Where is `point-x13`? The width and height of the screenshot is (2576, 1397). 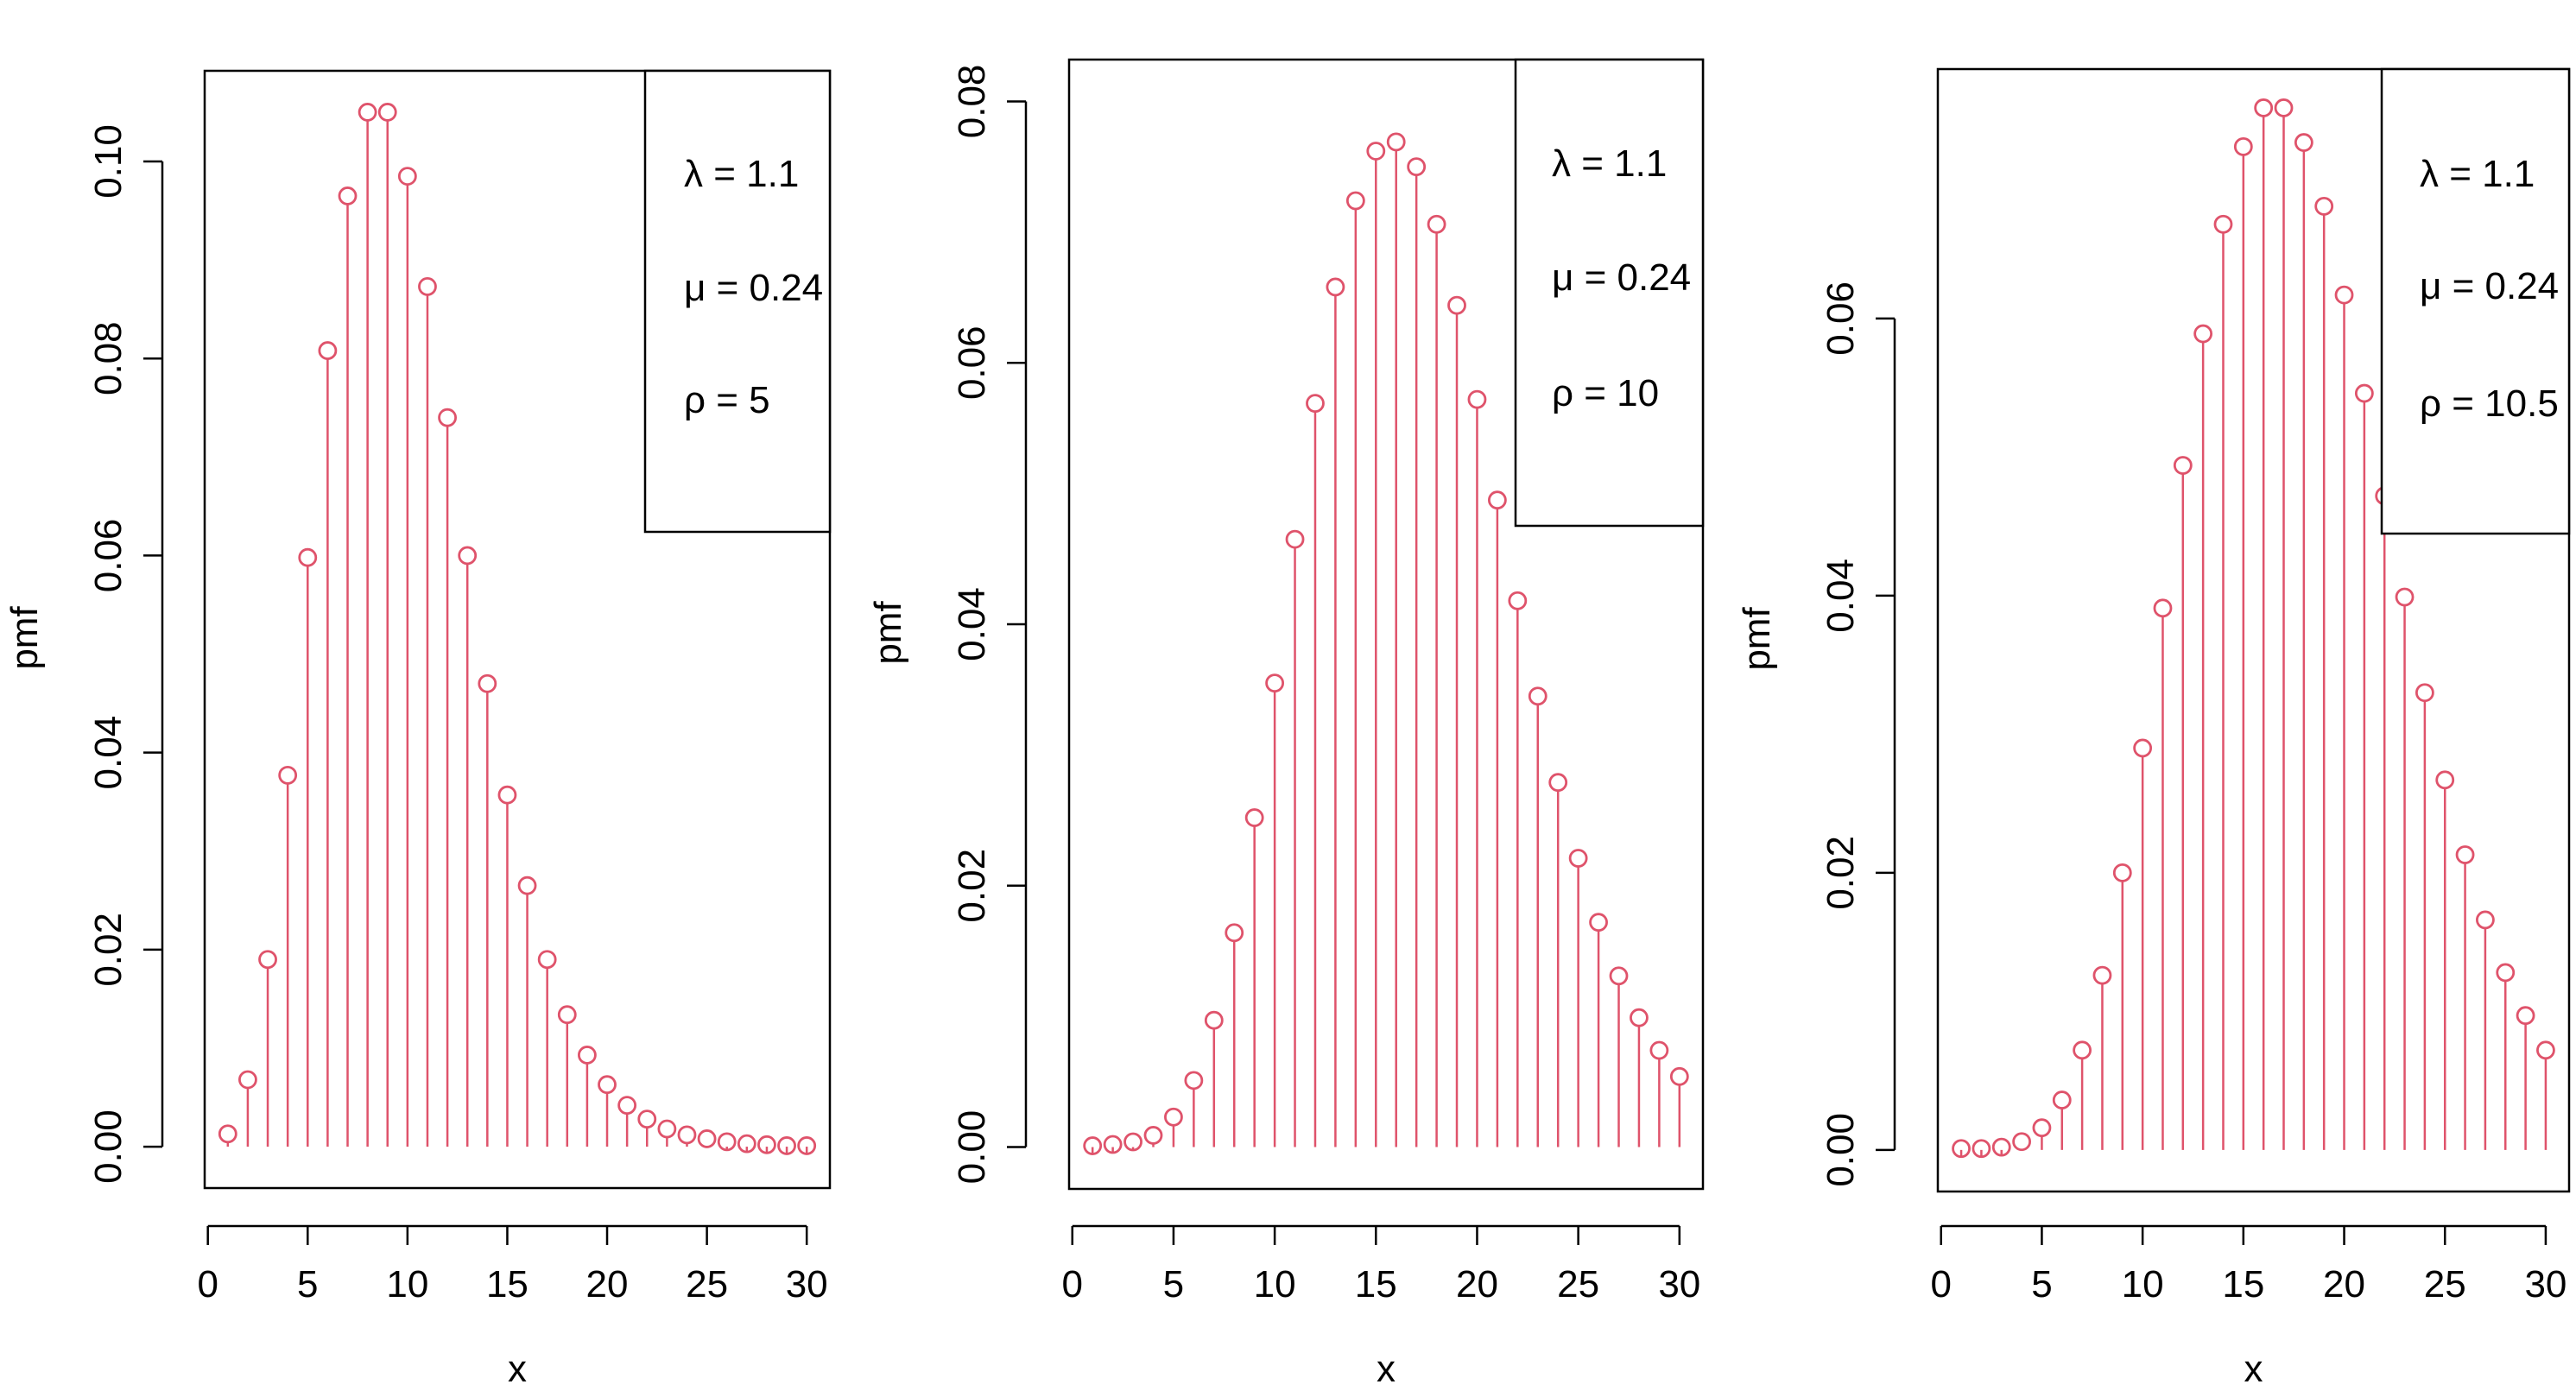 point-x13 is located at coordinates (468, 556).